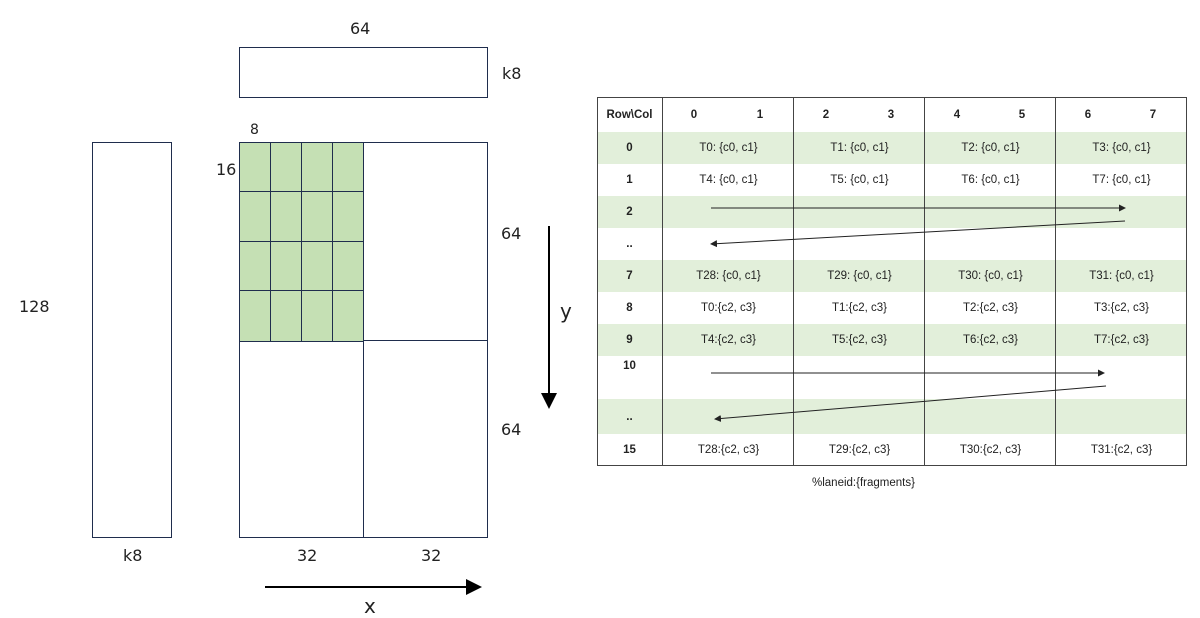 Image resolution: width=1200 pixels, height=618 pixels. Describe the element at coordinates (307, 555) in the screenshot. I see `bottom-left-label: 32` at that location.